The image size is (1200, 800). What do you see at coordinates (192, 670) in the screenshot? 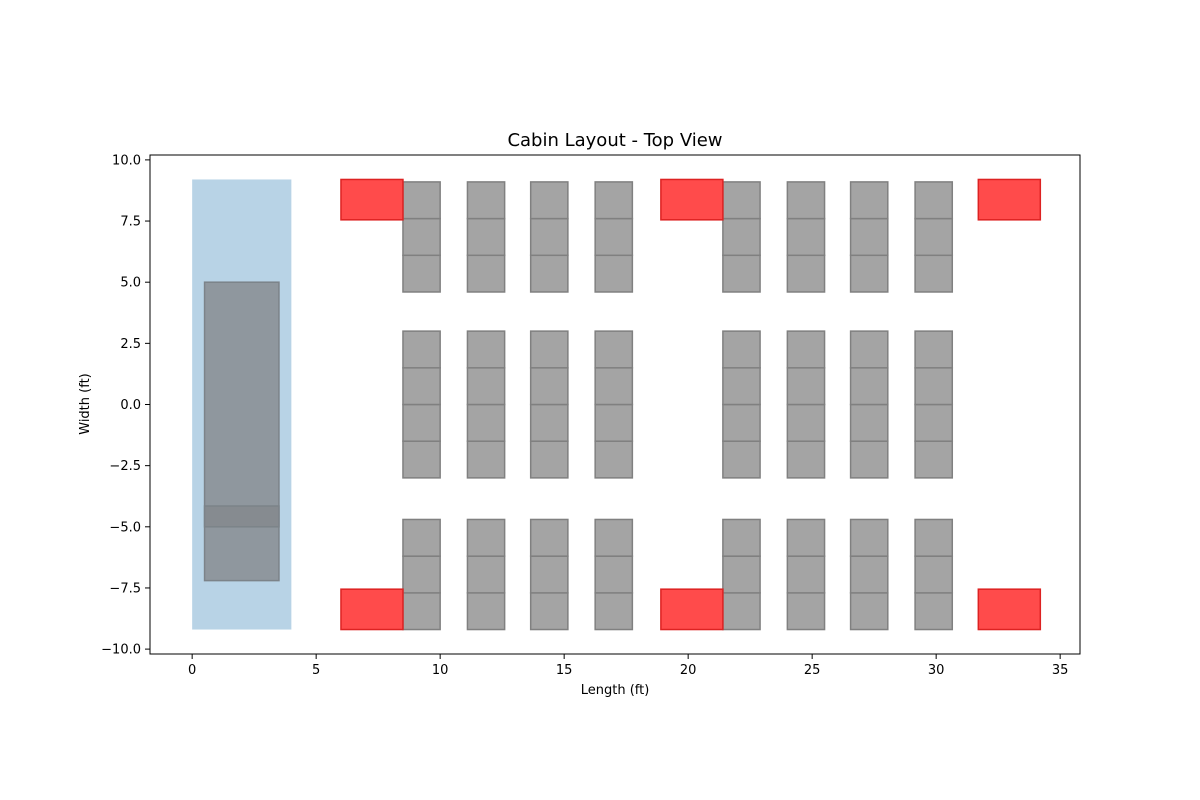
I see `x-tick-label: 0` at bounding box center [192, 670].